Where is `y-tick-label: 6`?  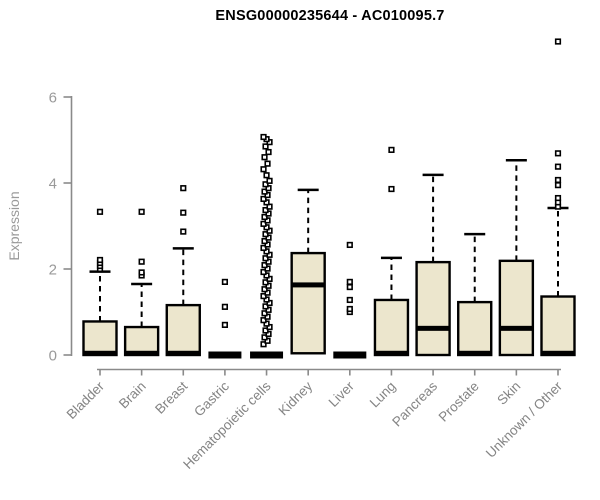 y-tick-label: 6 is located at coordinates (53, 98).